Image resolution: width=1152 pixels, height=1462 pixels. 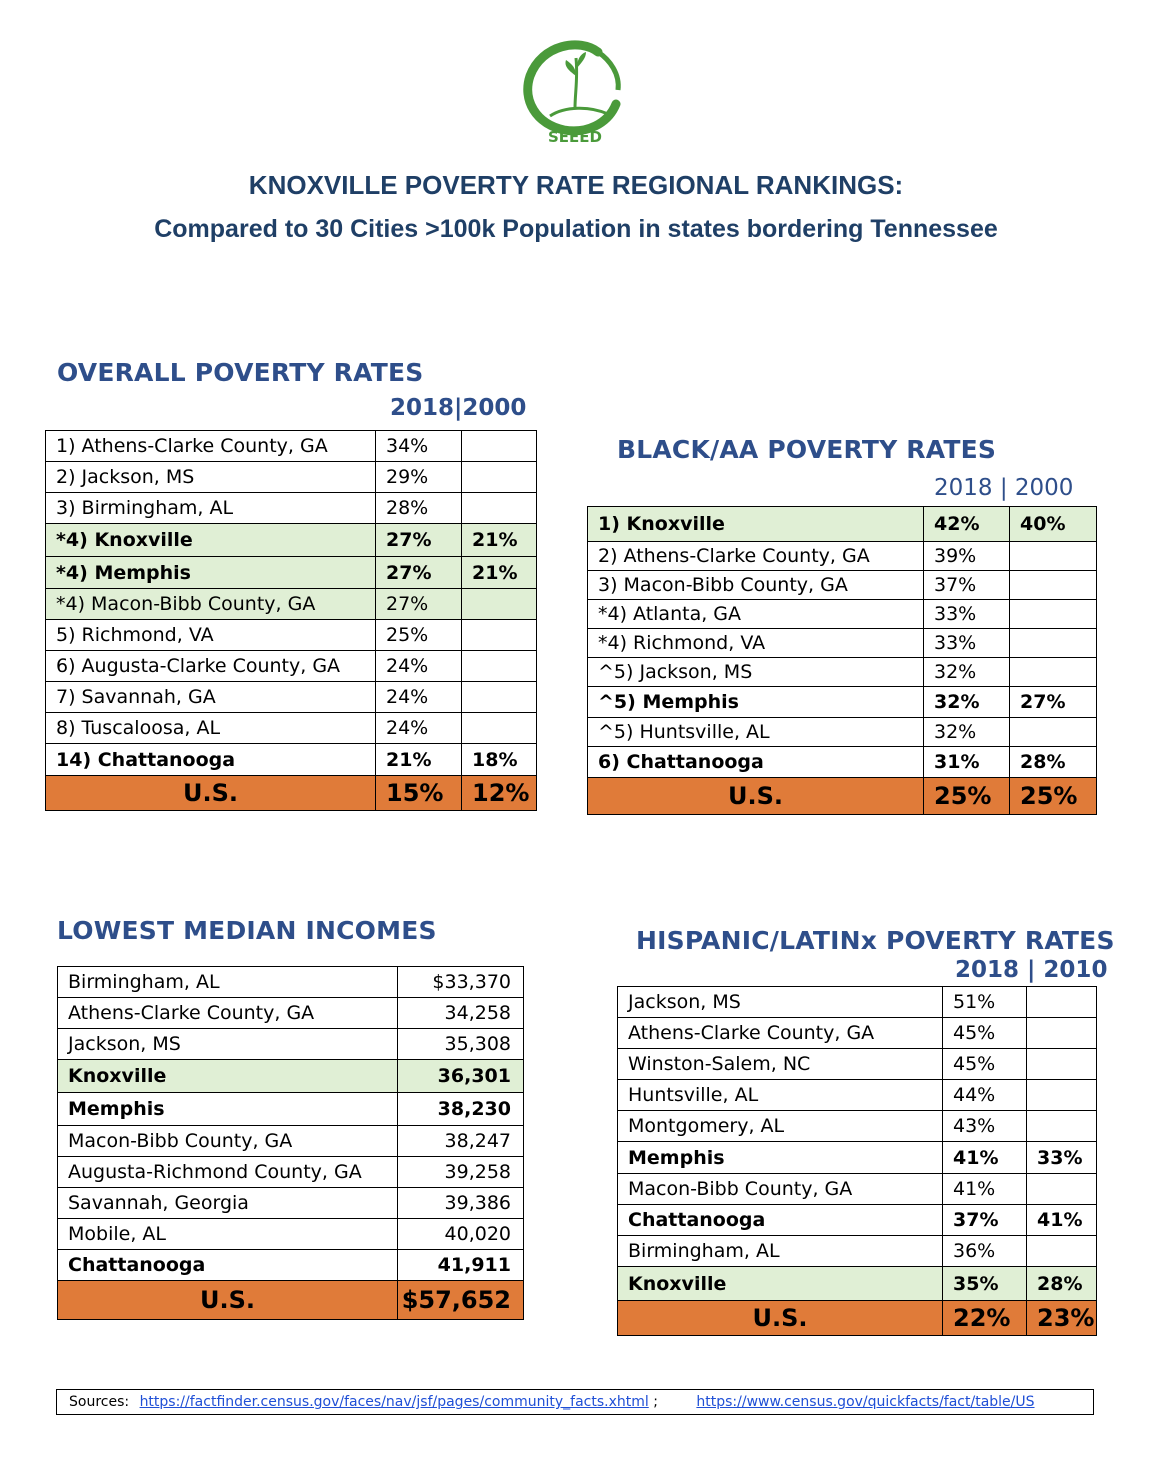 What do you see at coordinates (418, 635) in the screenshot?
I see `row-value: 25%` at bounding box center [418, 635].